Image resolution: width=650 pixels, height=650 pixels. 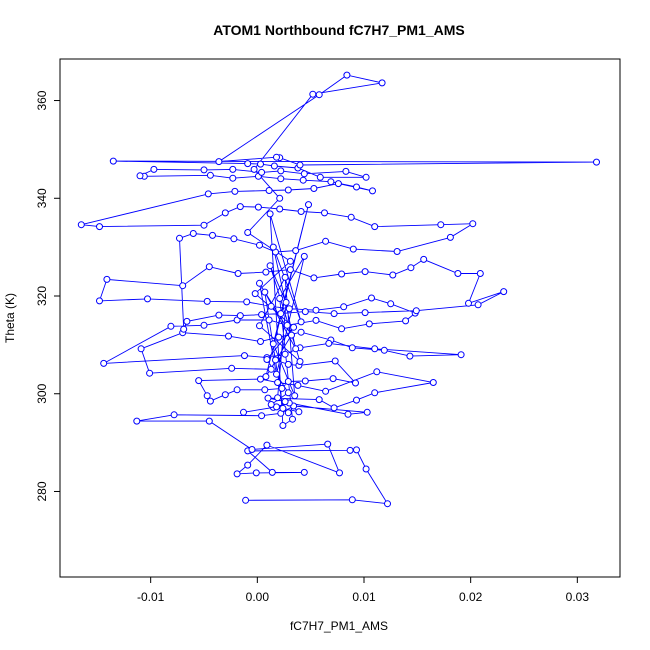 What do you see at coordinates (363, 590) in the screenshot?
I see `x-axis: -0.01 0.00 0.01 0.02 0.03` at bounding box center [363, 590].